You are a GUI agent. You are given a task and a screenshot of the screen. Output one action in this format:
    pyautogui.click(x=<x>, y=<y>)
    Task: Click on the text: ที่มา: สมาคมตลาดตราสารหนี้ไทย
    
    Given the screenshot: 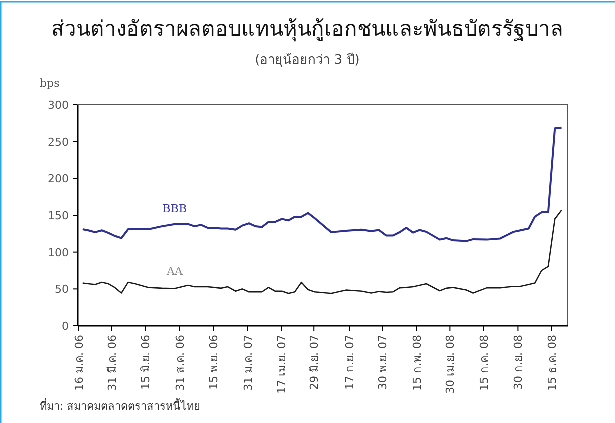 What is the action you would take?
    pyautogui.click(x=120, y=405)
    